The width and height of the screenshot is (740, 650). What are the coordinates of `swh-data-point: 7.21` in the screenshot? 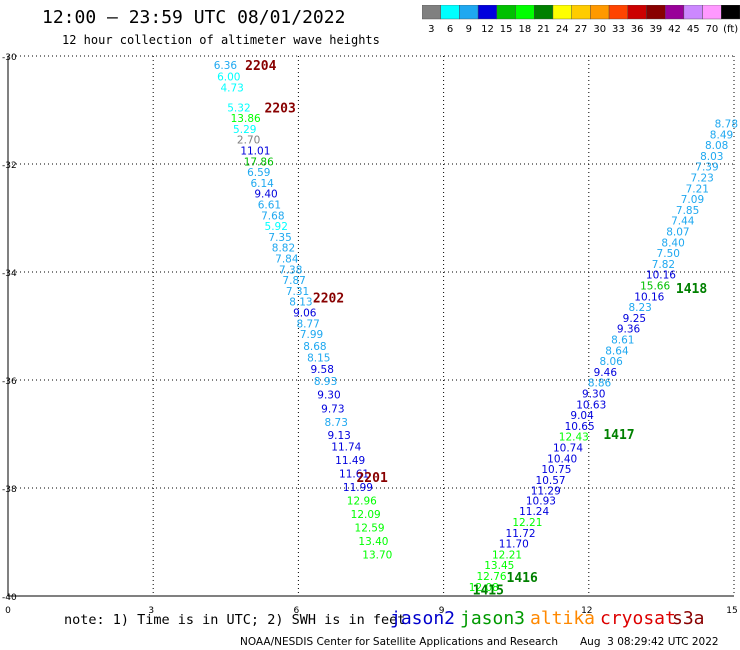 It's located at (697, 189).